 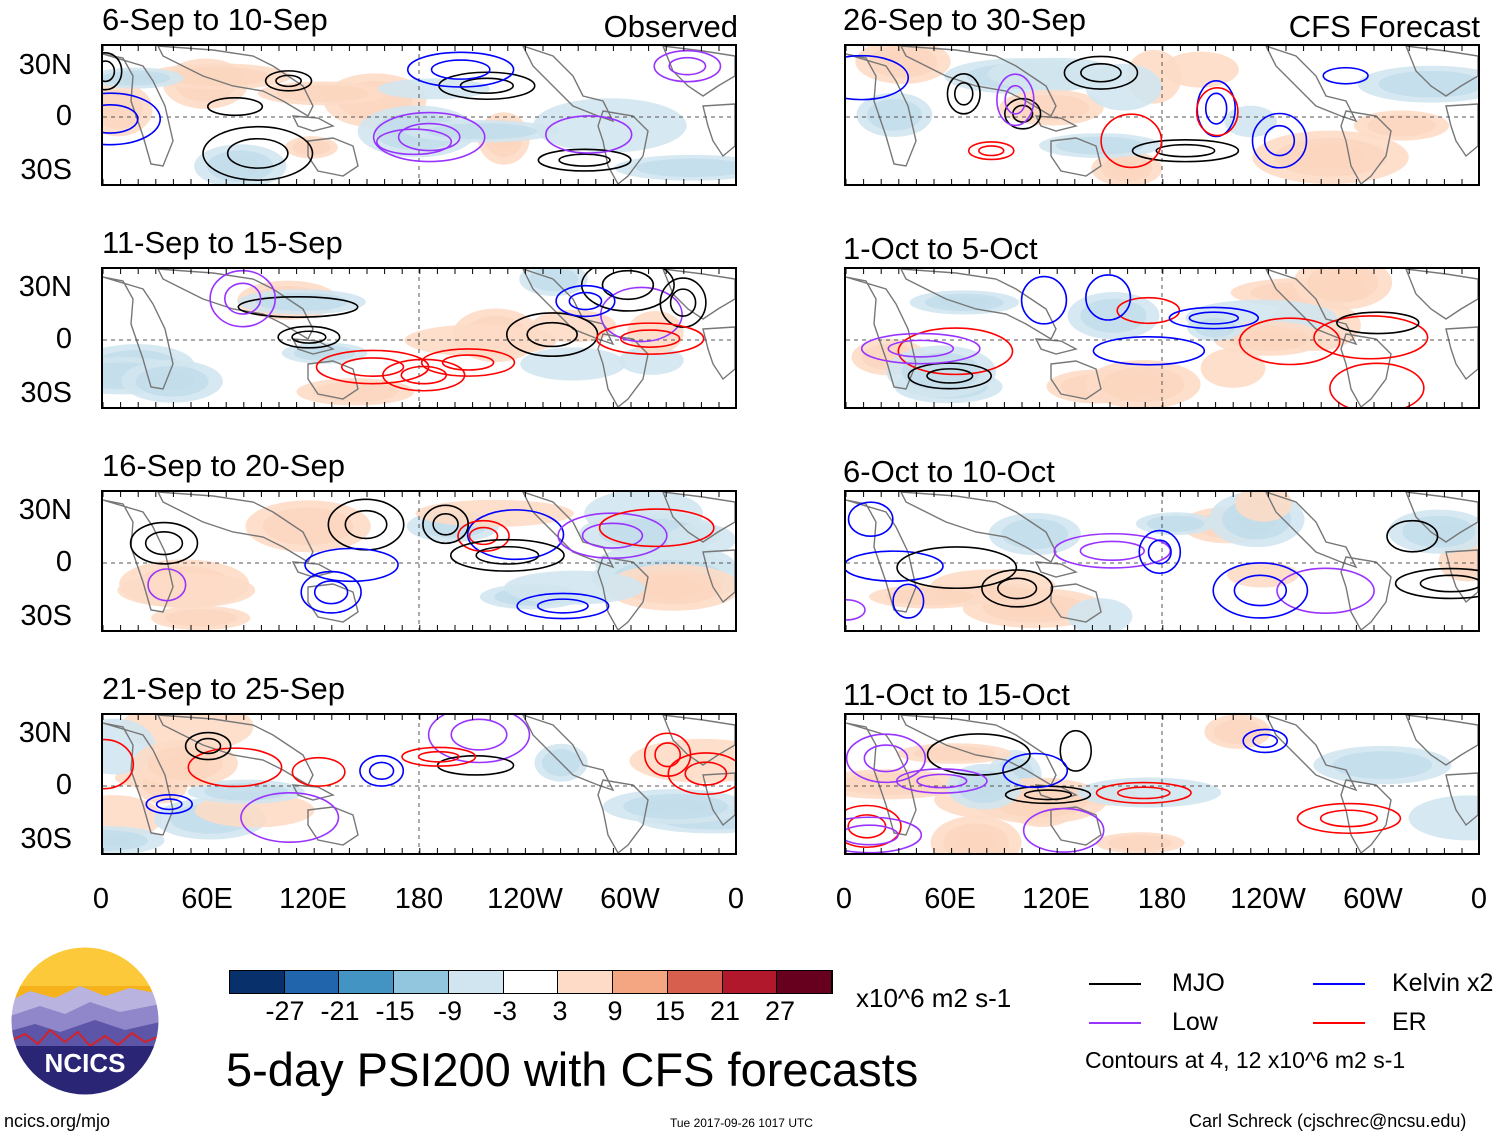 What do you see at coordinates (57, 1121) in the screenshot?
I see `footer-url: ncics.org/mjo` at bounding box center [57, 1121].